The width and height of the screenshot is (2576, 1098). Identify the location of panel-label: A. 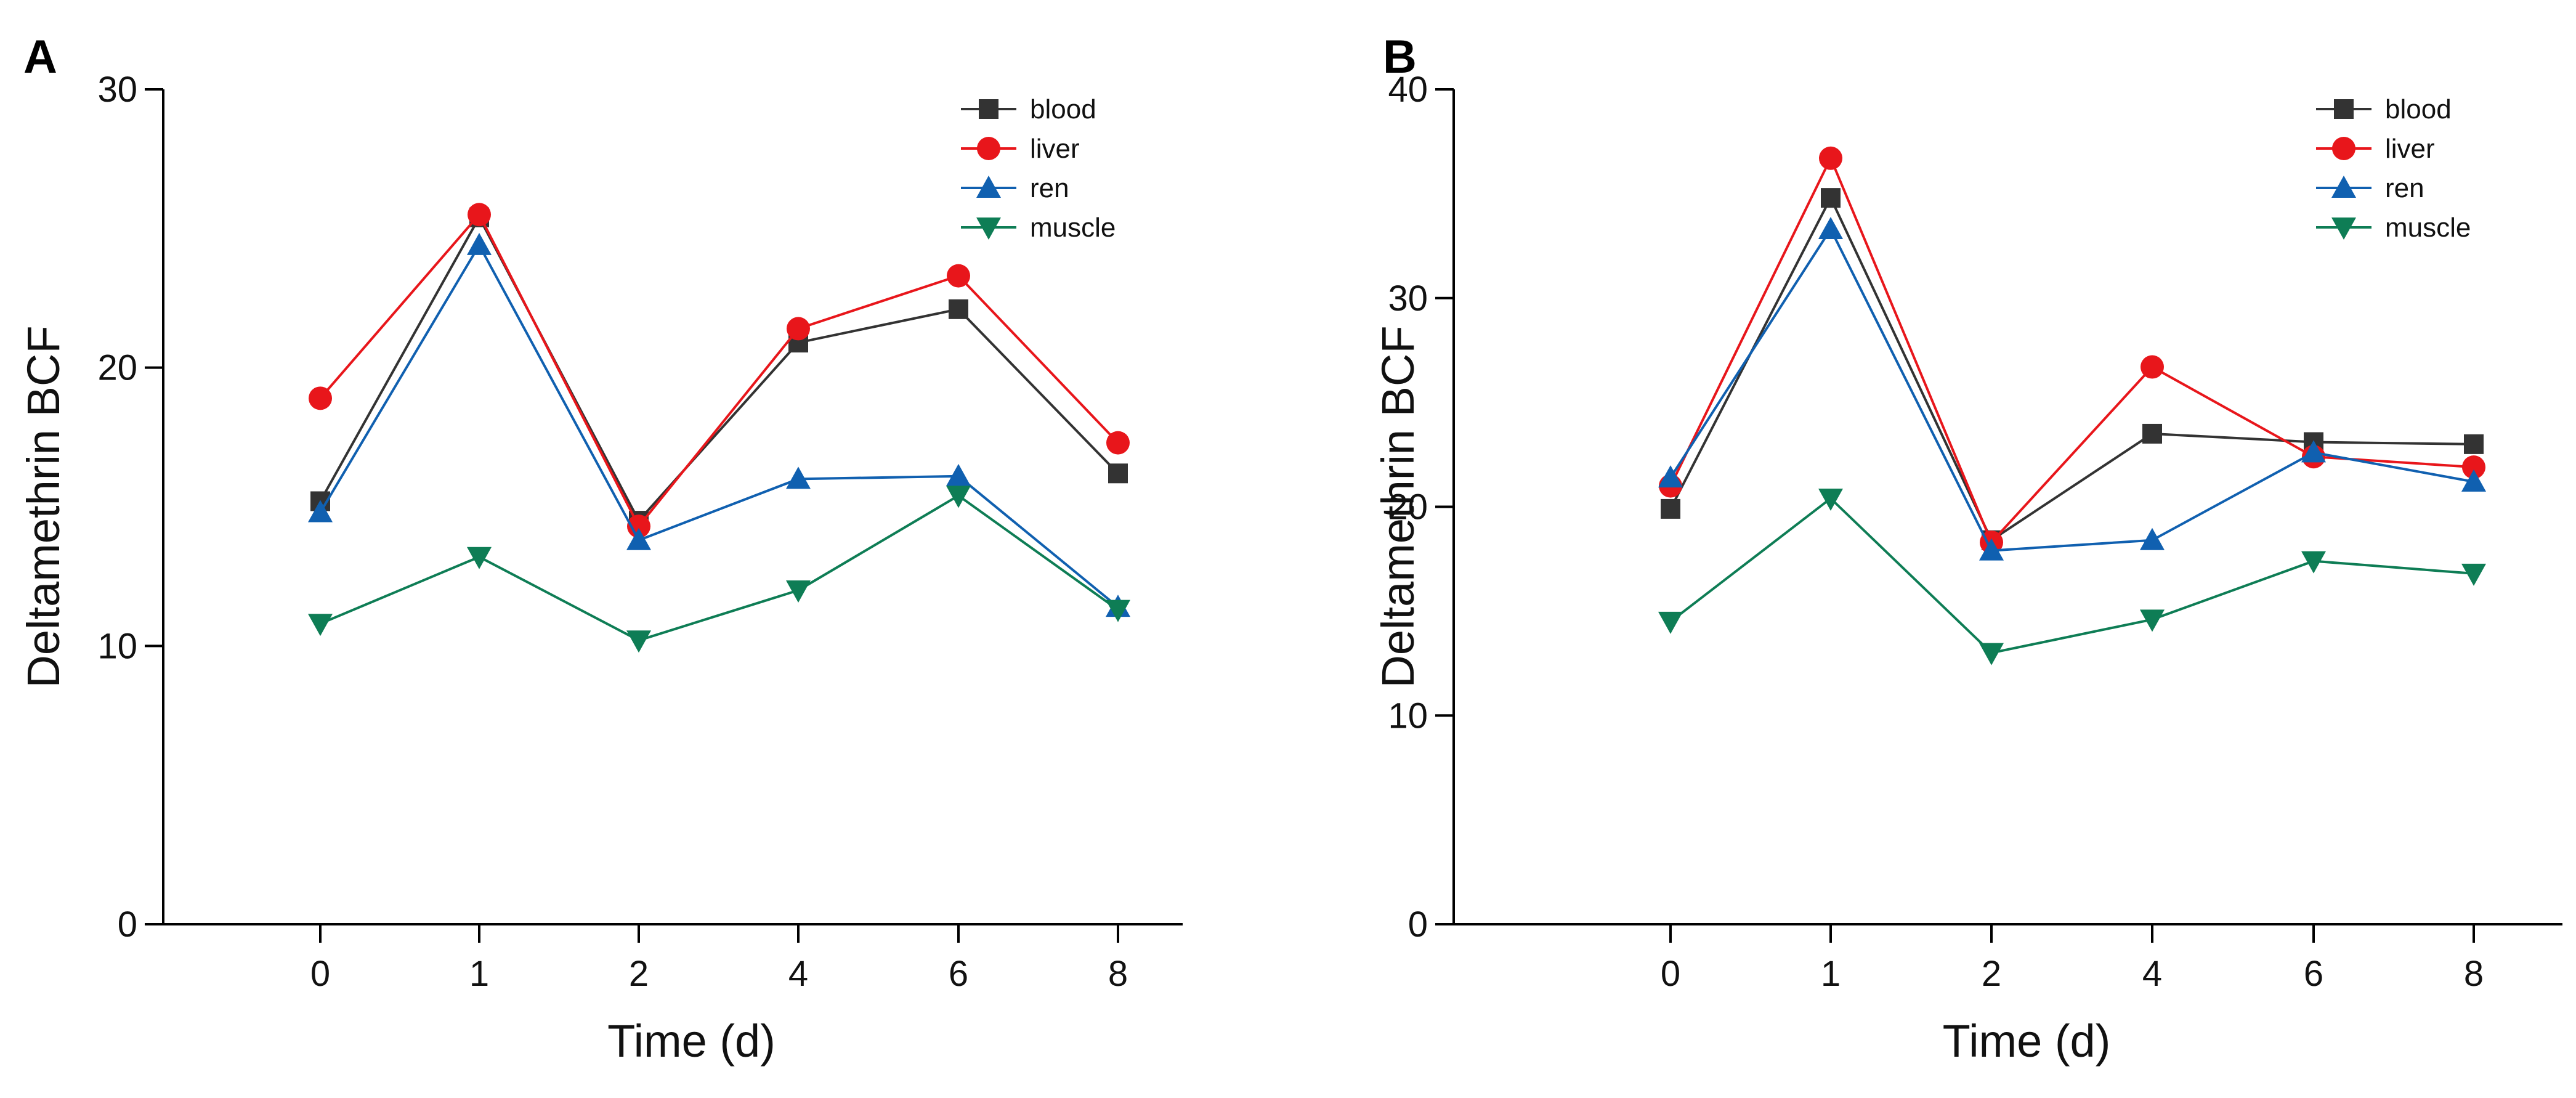
(40, 57).